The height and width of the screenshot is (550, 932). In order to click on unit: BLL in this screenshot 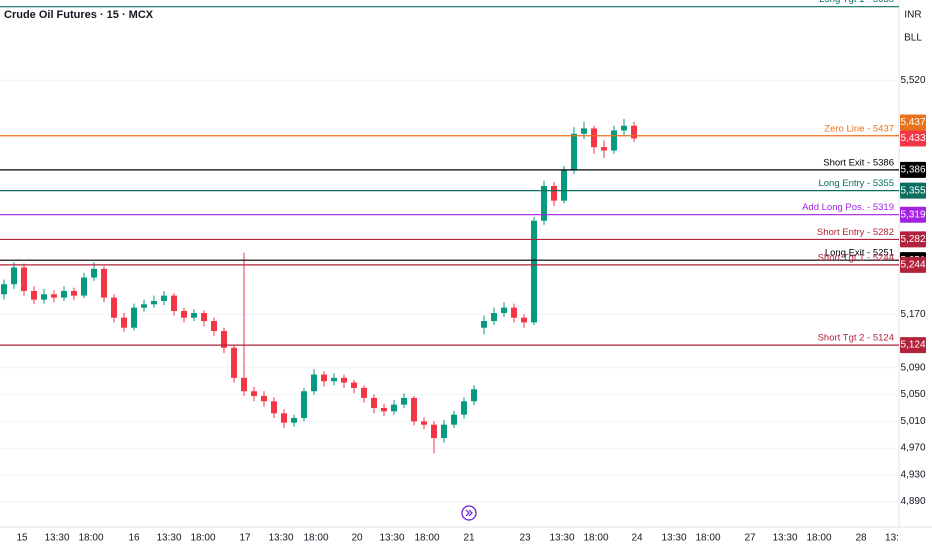, I will do `click(913, 38)`.